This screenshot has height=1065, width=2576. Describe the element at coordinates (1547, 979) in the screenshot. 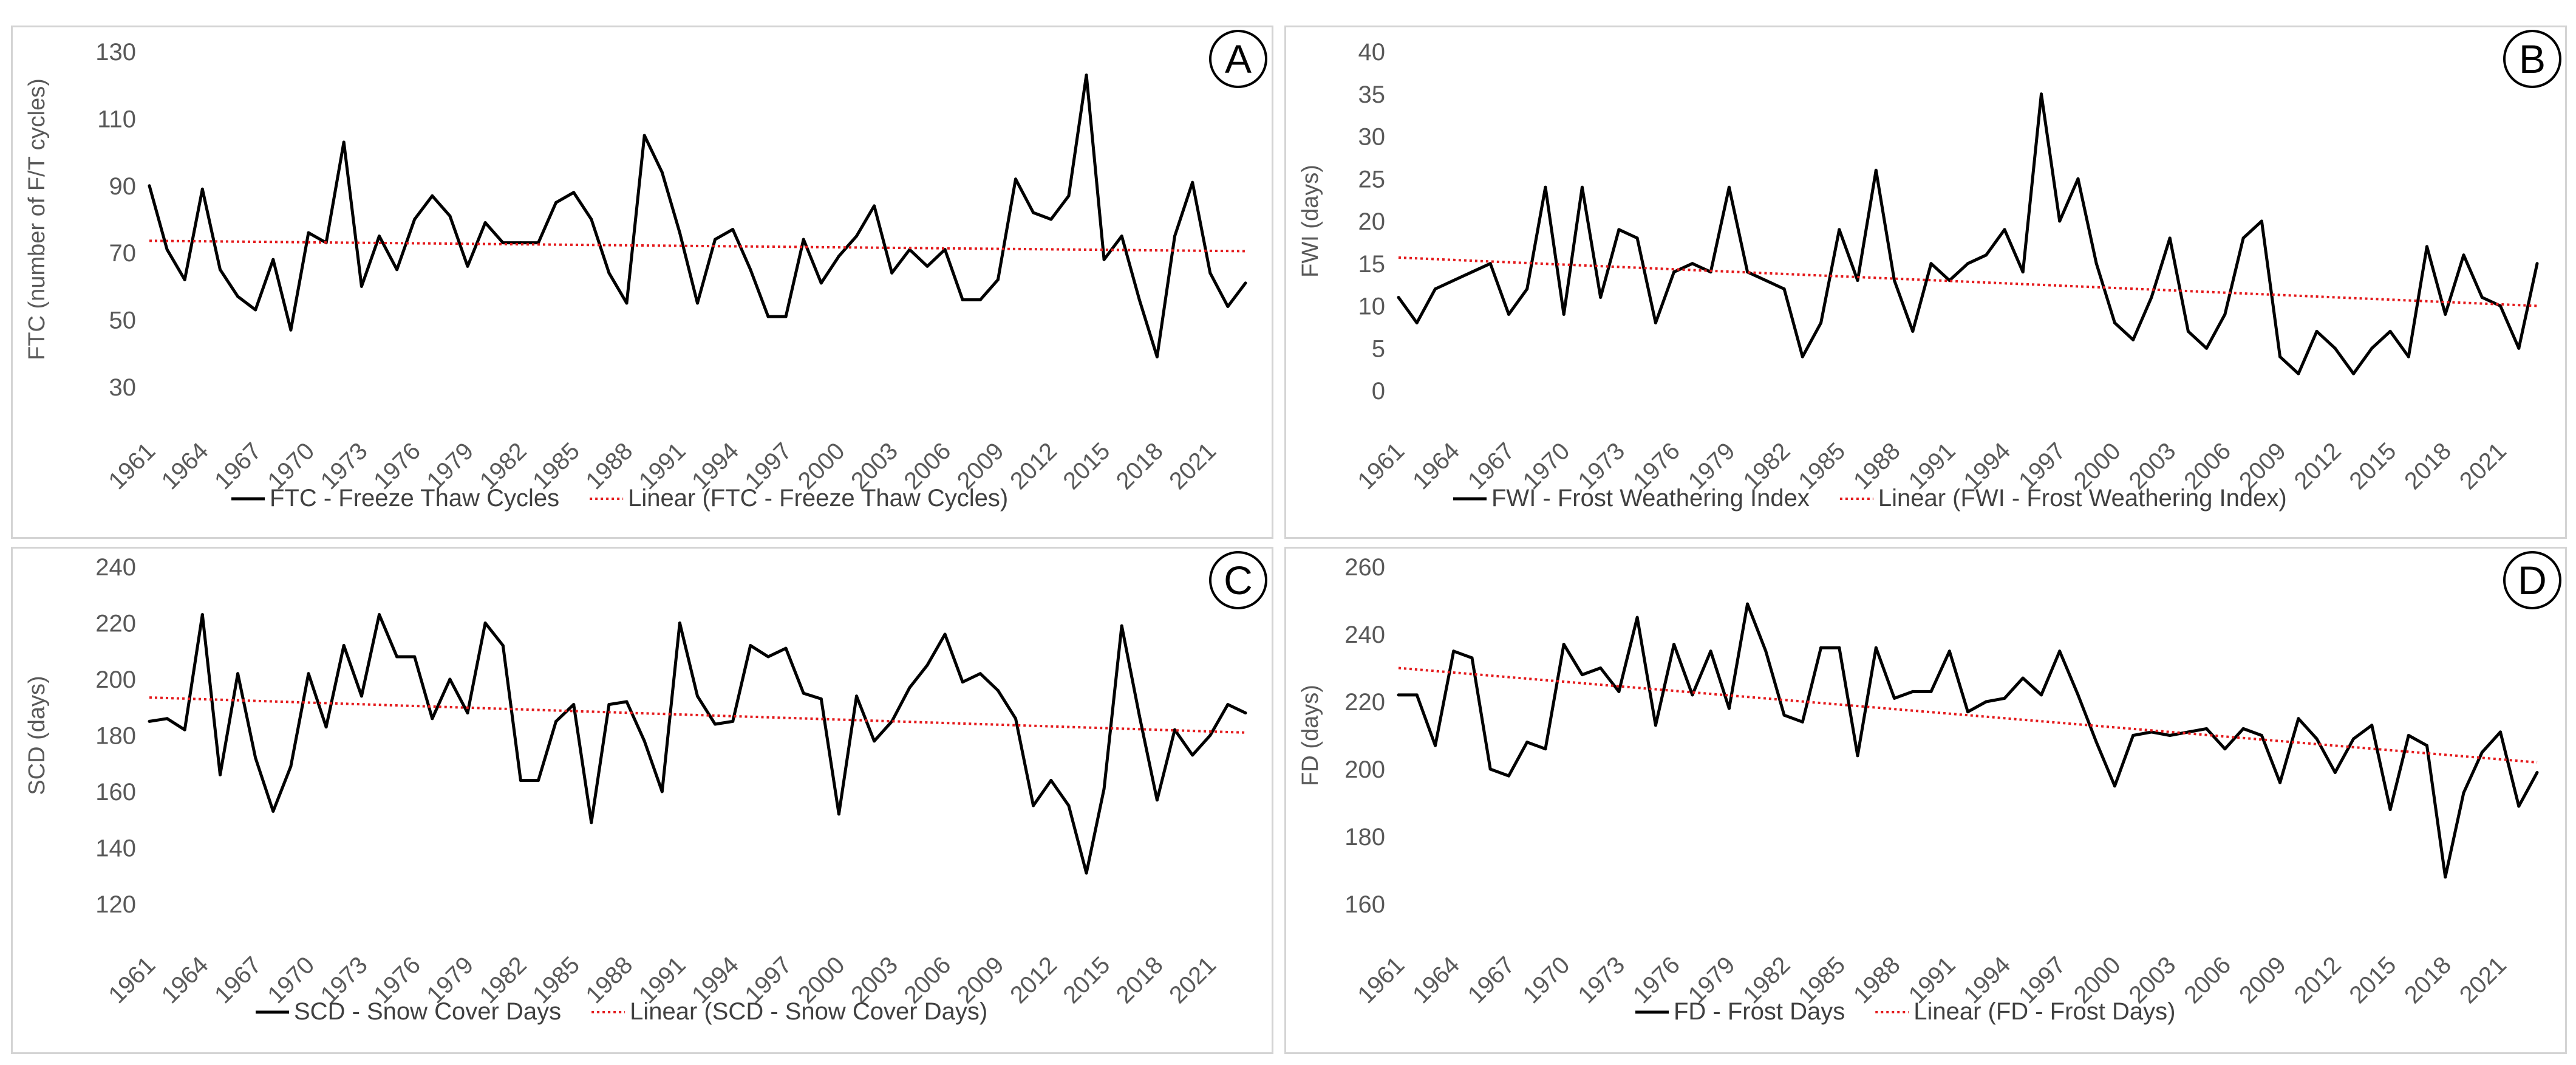

I see `x-tick-label: 1970` at that location.